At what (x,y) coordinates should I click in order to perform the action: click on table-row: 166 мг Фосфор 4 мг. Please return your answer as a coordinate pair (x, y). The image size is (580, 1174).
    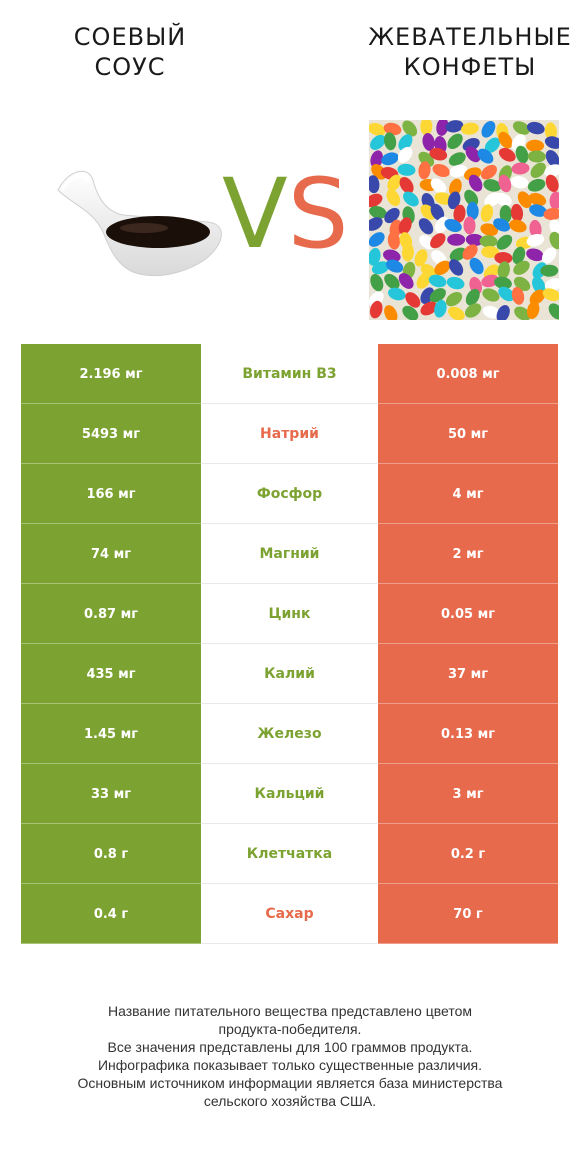
    Looking at the image, I should click on (289, 494).